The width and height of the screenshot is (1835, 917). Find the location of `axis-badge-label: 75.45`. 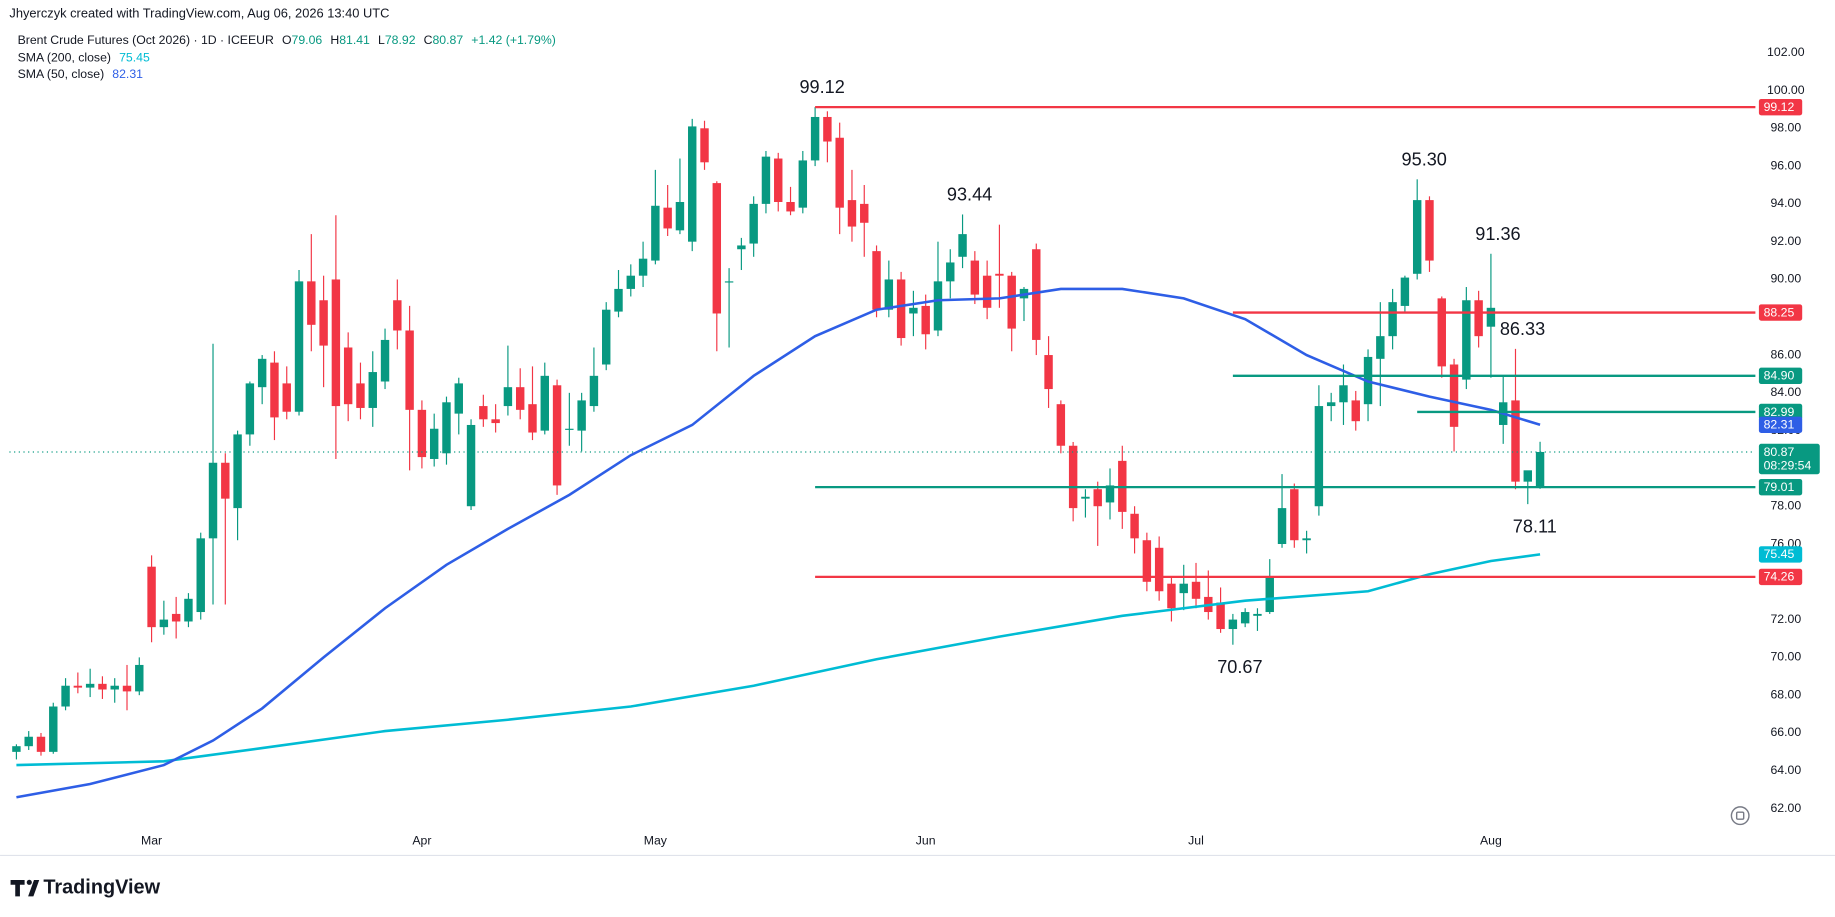

axis-badge-label: 75.45 is located at coordinates (1779, 554).